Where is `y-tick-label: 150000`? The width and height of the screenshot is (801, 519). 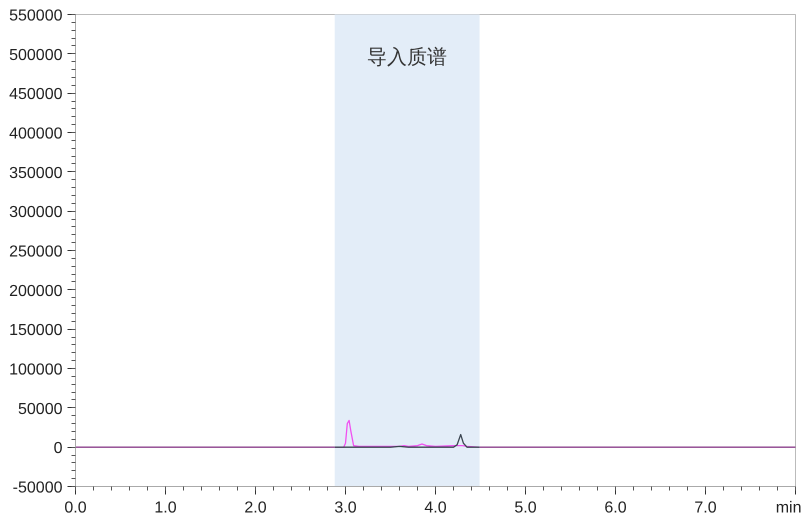
y-tick-label: 150000 is located at coordinates (36, 331).